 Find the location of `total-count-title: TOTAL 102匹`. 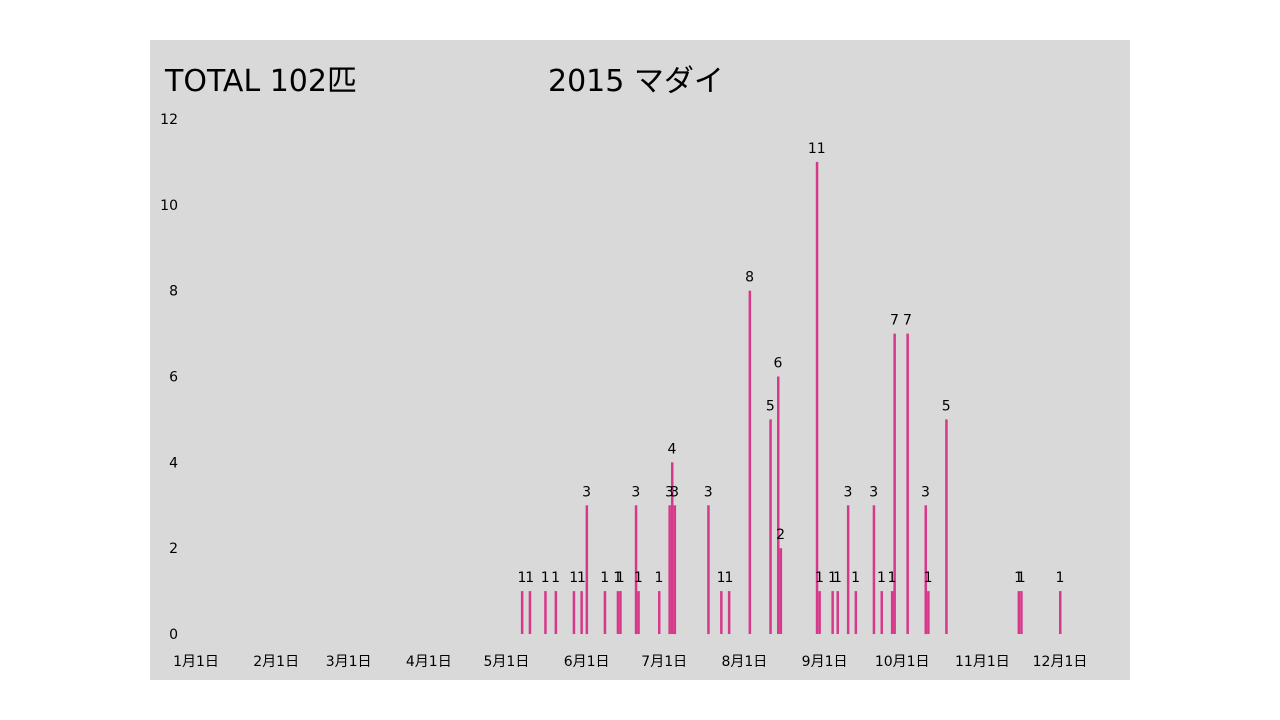

total-count-title: TOTAL 102匹 is located at coordinates (261, 81).